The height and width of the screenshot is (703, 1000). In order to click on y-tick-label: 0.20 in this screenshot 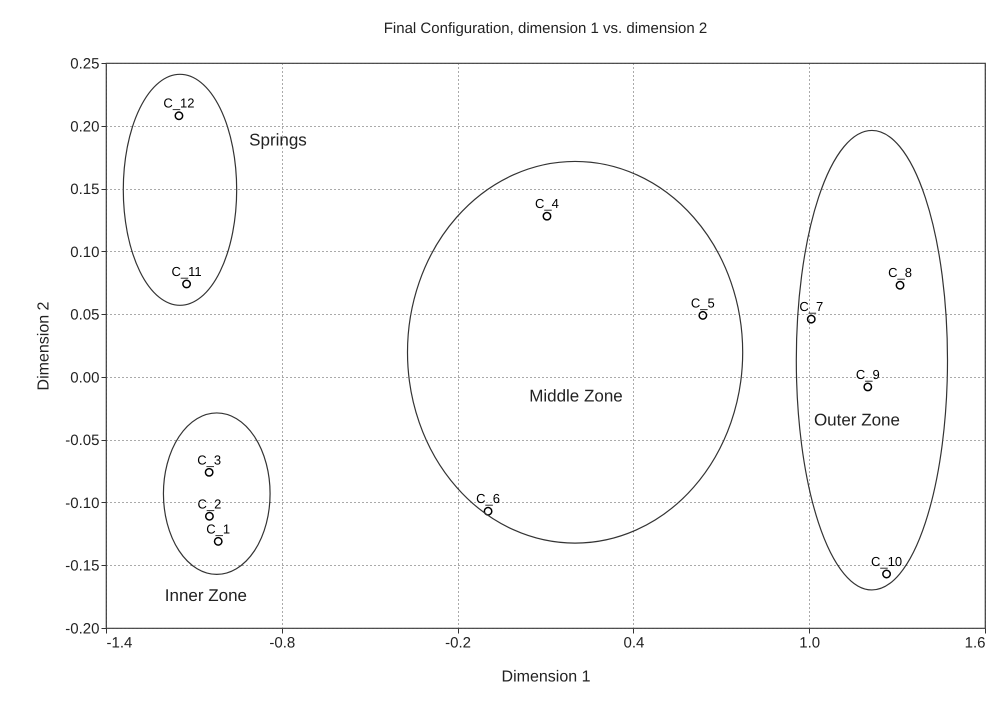, I will do `click(85, 127)`.